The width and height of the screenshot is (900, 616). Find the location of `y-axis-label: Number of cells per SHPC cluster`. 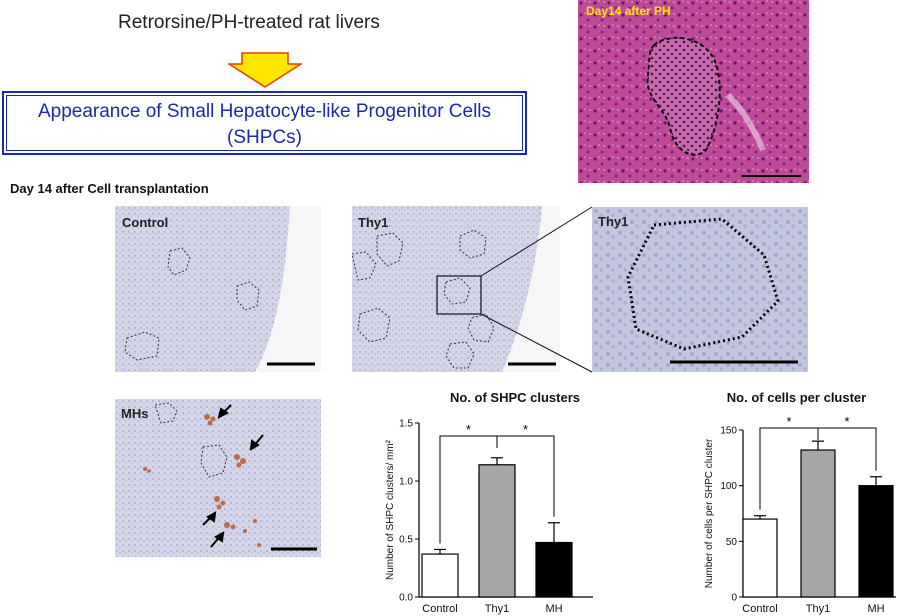

y-axis-label: Number of cells per SHPC cluster is located at coordinates (709, 513).